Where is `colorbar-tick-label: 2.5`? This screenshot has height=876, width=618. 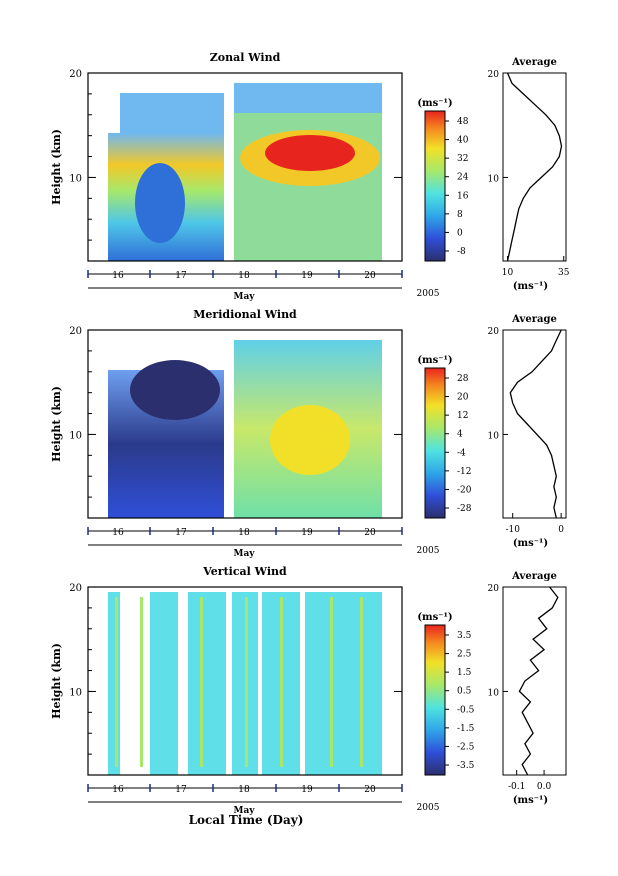 colorbar-tick-label: 2.5 is located at coordinates (464, 655).